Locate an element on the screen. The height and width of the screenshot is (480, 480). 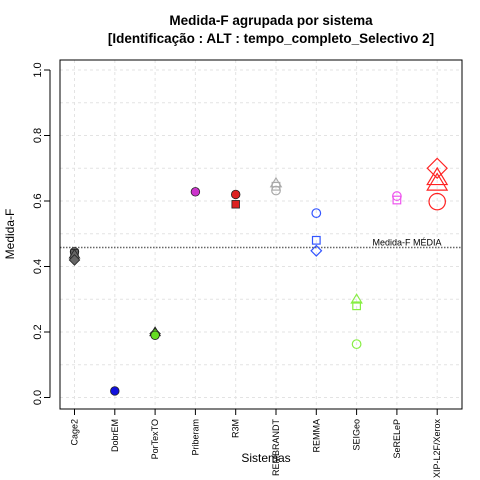
y-tick-label: 0.0 is located at coordinates (38, 397).